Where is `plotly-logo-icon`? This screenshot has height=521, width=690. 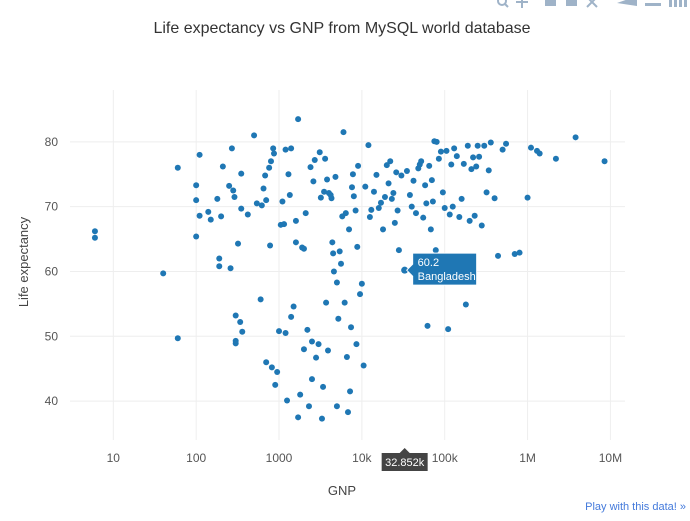 plotly-logo-icon is located at coordinates (678, 3).